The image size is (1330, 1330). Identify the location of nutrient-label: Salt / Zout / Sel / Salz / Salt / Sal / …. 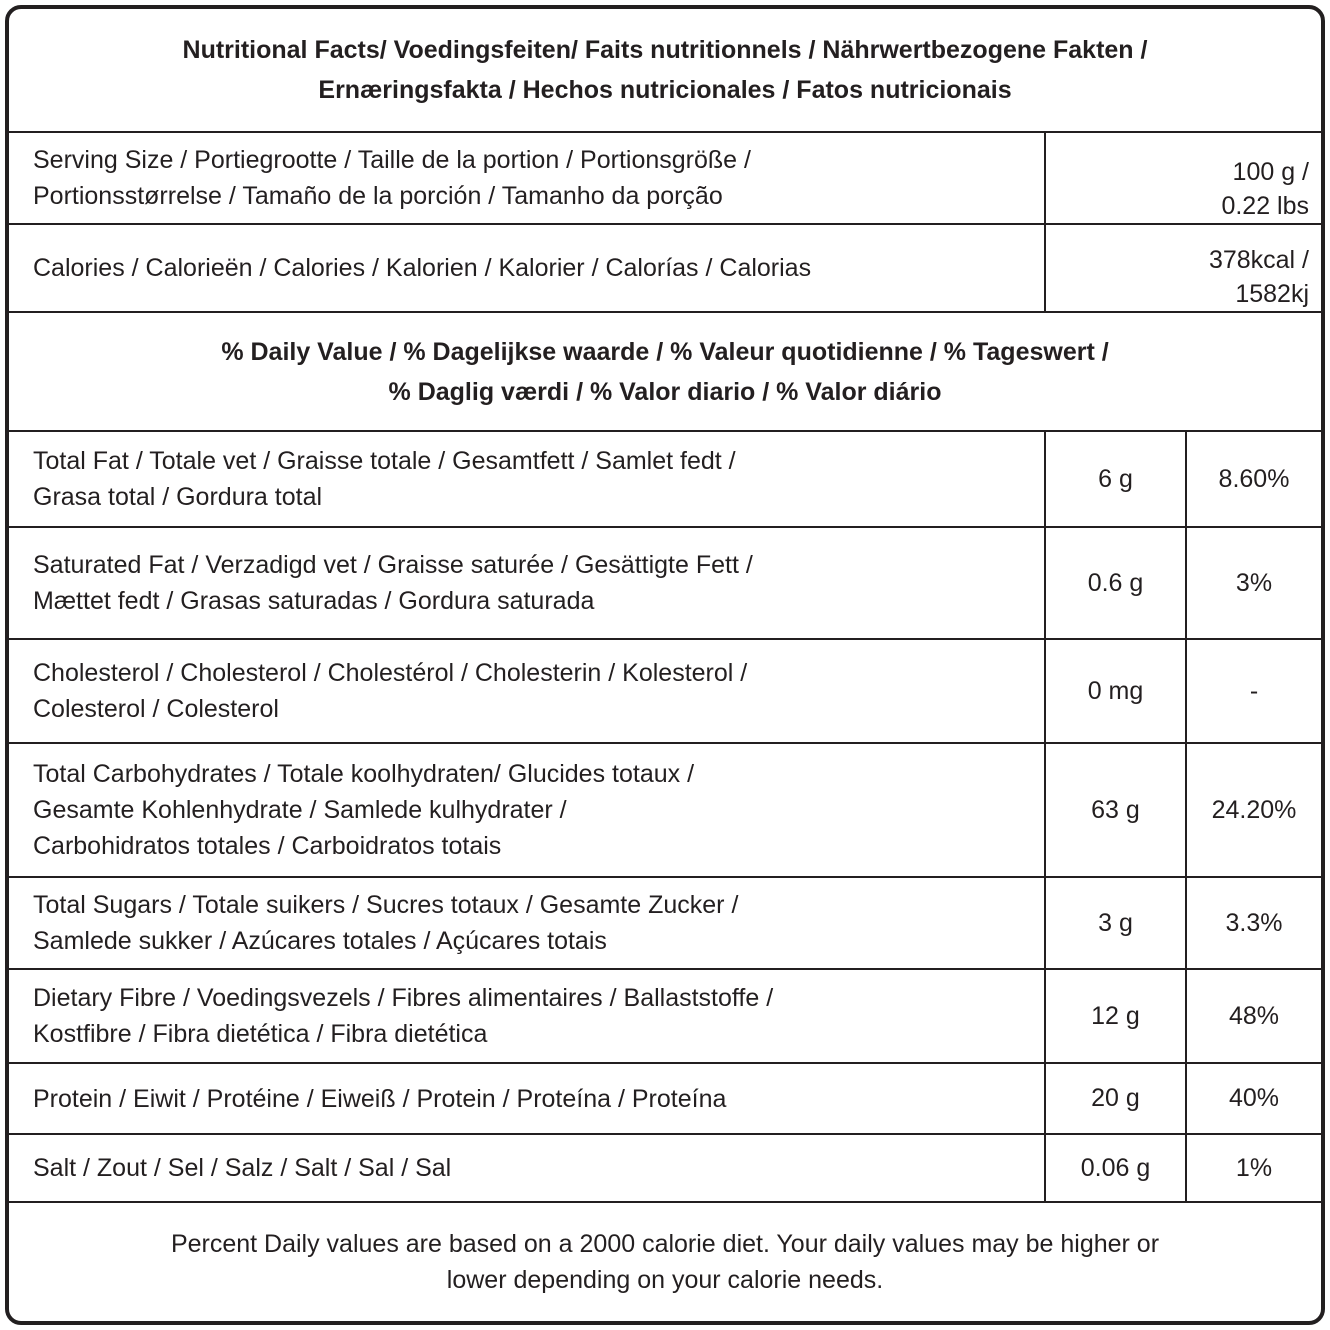
(242, 1168).